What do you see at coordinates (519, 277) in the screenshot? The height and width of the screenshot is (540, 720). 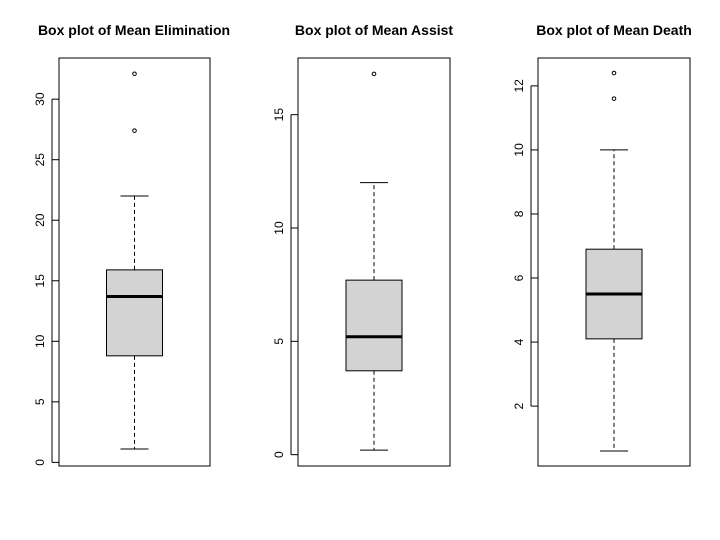 I see `y-tick-label: 6` at bounding box center [519, 277].